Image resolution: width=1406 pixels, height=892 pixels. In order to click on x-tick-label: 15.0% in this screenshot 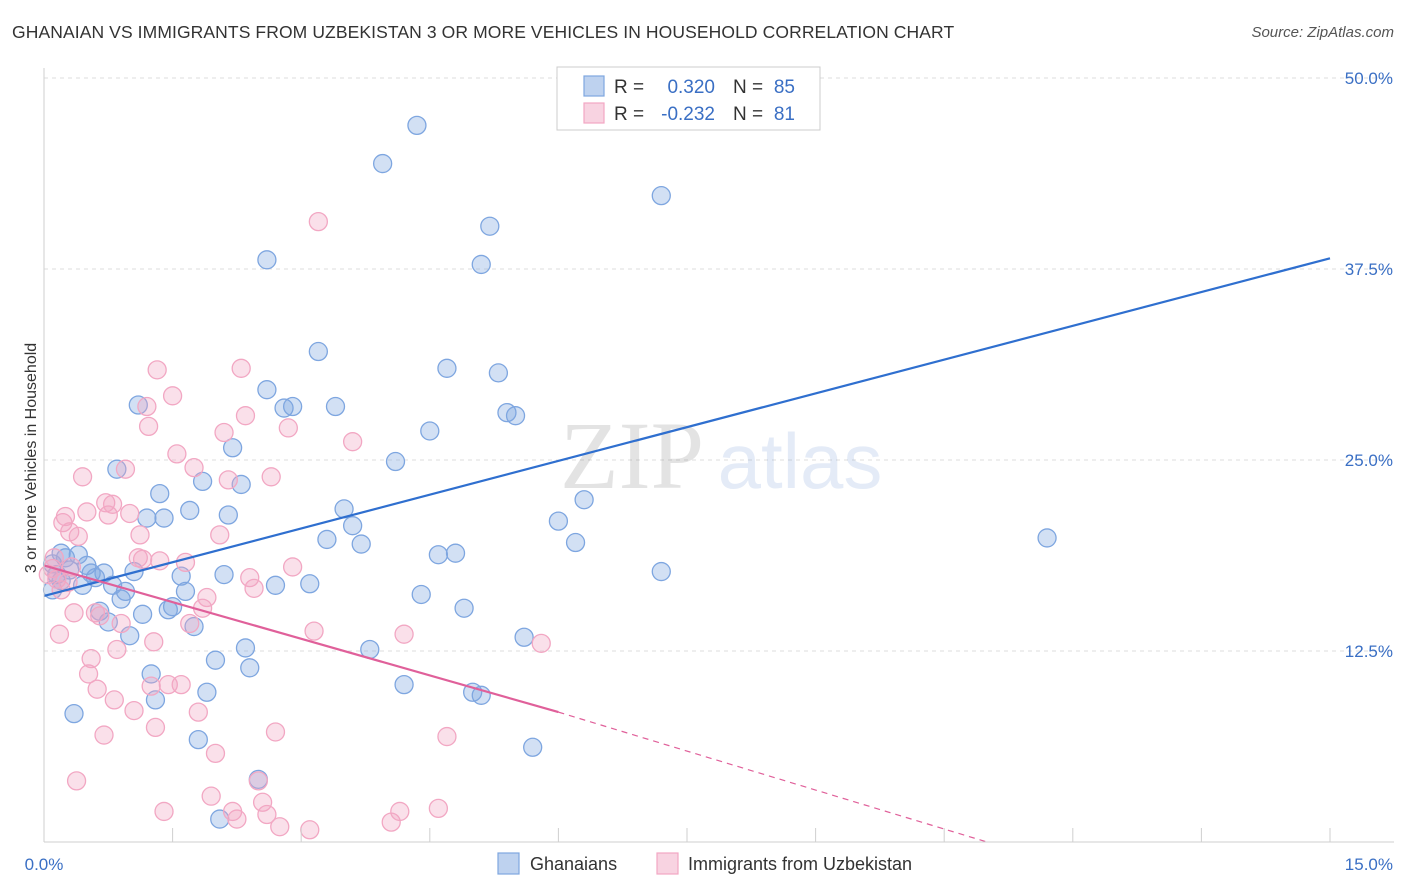, I will do `click(1369, 864)`.